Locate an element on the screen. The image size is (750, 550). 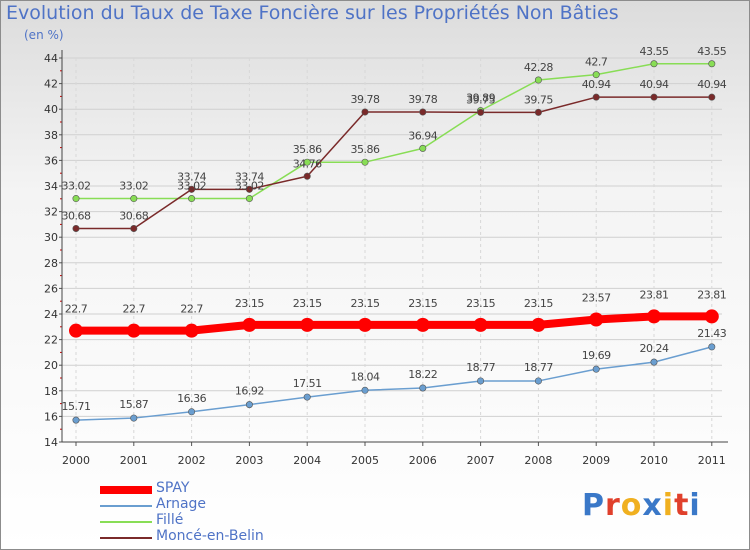
data-label-monce-en-belin: 39.75 is located at coordinates (480, 99).